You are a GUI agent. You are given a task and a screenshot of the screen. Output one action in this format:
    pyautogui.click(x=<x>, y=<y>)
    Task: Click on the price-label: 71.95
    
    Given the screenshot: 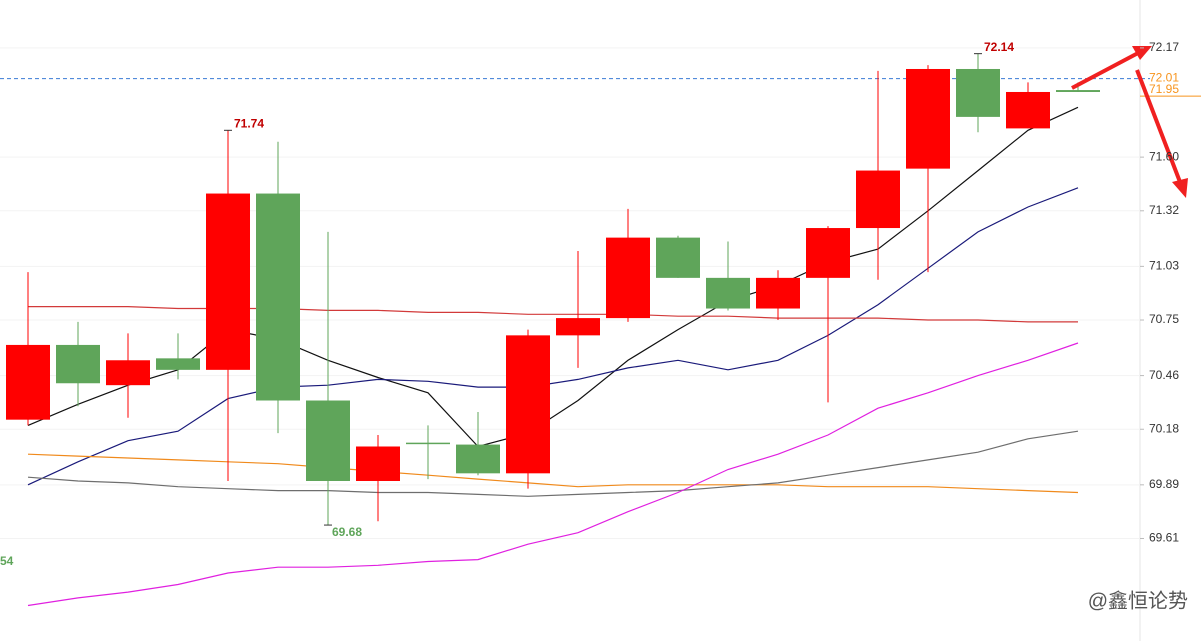 What is the action you would take?
    pyautogui.click(x=1164, y=89)
    